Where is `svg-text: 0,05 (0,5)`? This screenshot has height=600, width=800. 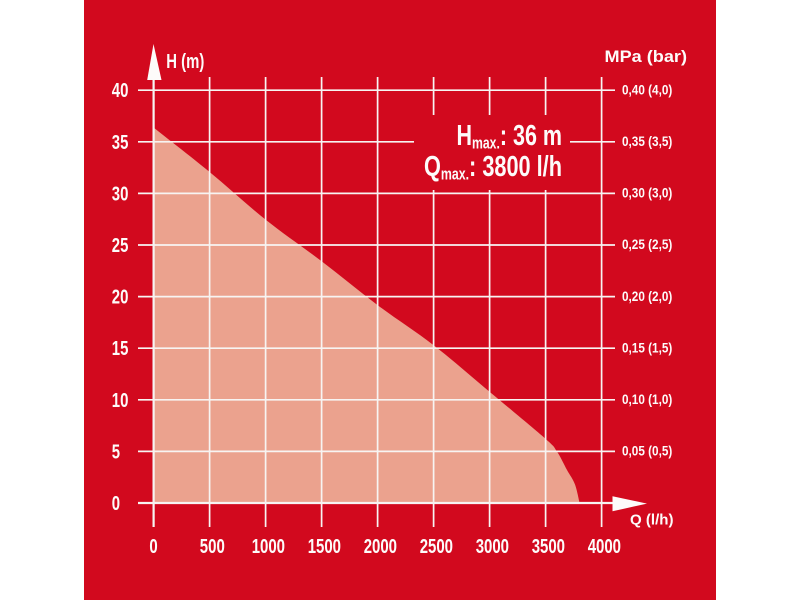 svg-text: 0,05 (0,5) is located at coordinates (647, 451).